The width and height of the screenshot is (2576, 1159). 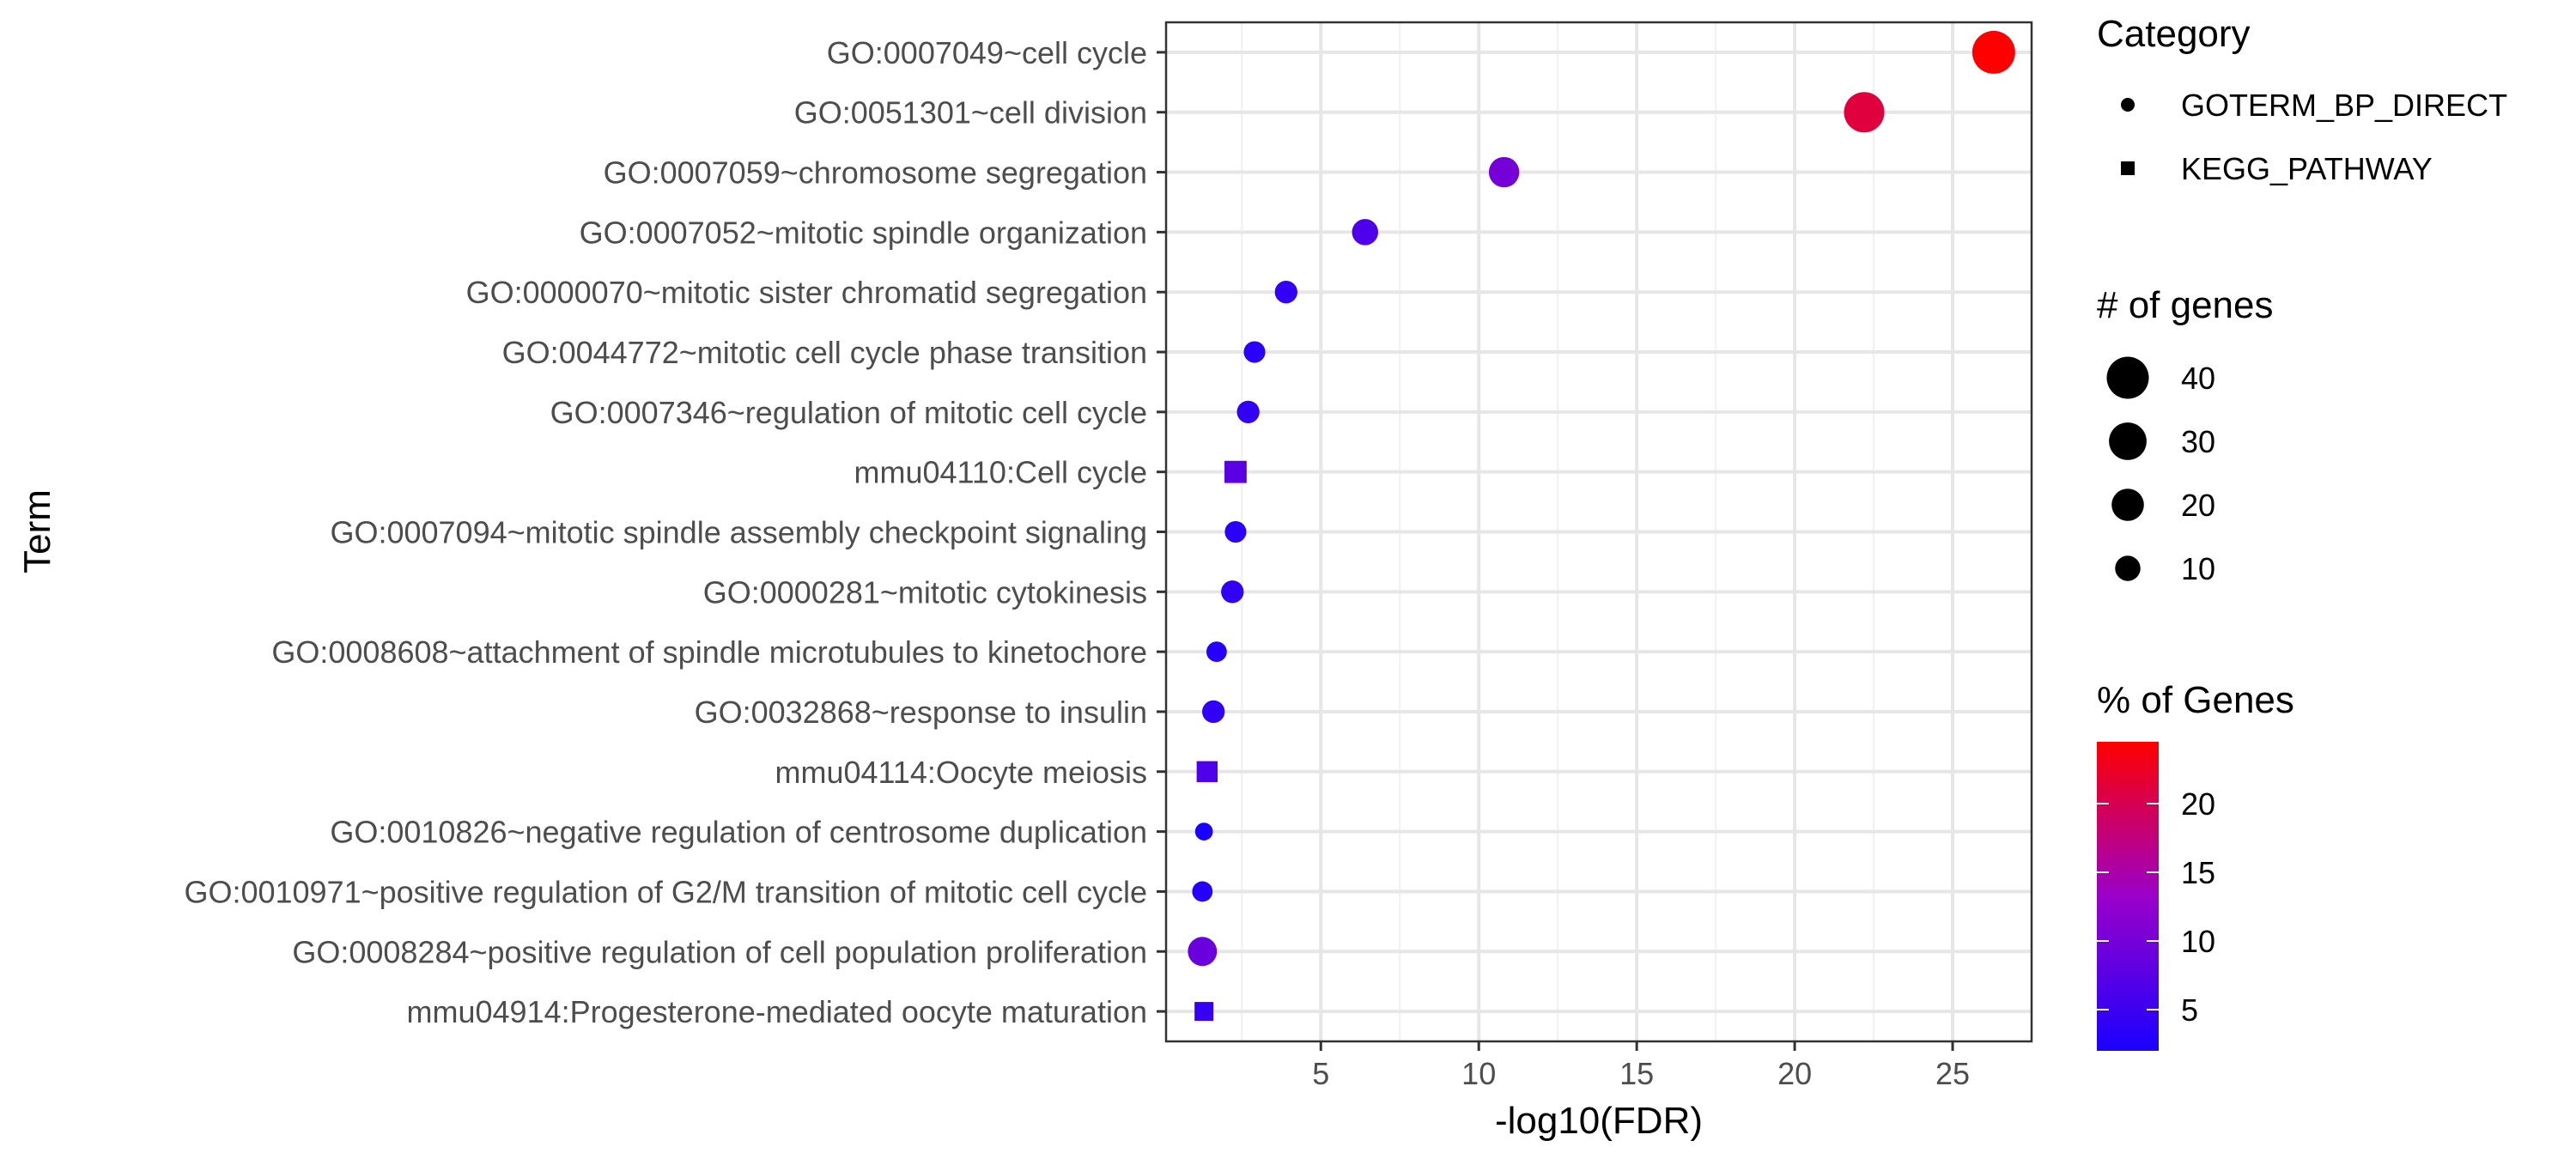 I want to click on legend-category-label: GOTERM_BP_DIRECT, so click(x=2344, y=106).